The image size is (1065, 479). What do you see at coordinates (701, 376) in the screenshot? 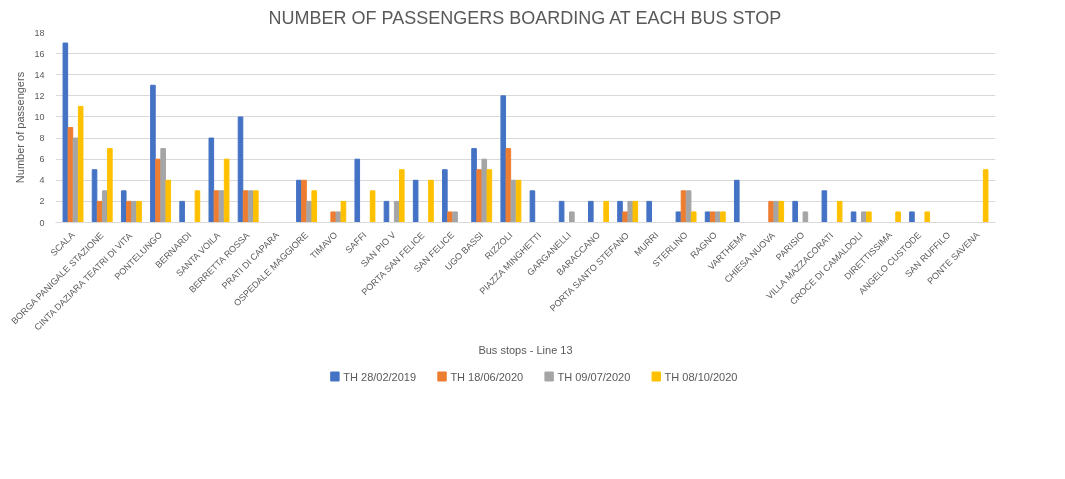
I see `legend-label: TH 08/10/2020` at bounding box center [701, 376].